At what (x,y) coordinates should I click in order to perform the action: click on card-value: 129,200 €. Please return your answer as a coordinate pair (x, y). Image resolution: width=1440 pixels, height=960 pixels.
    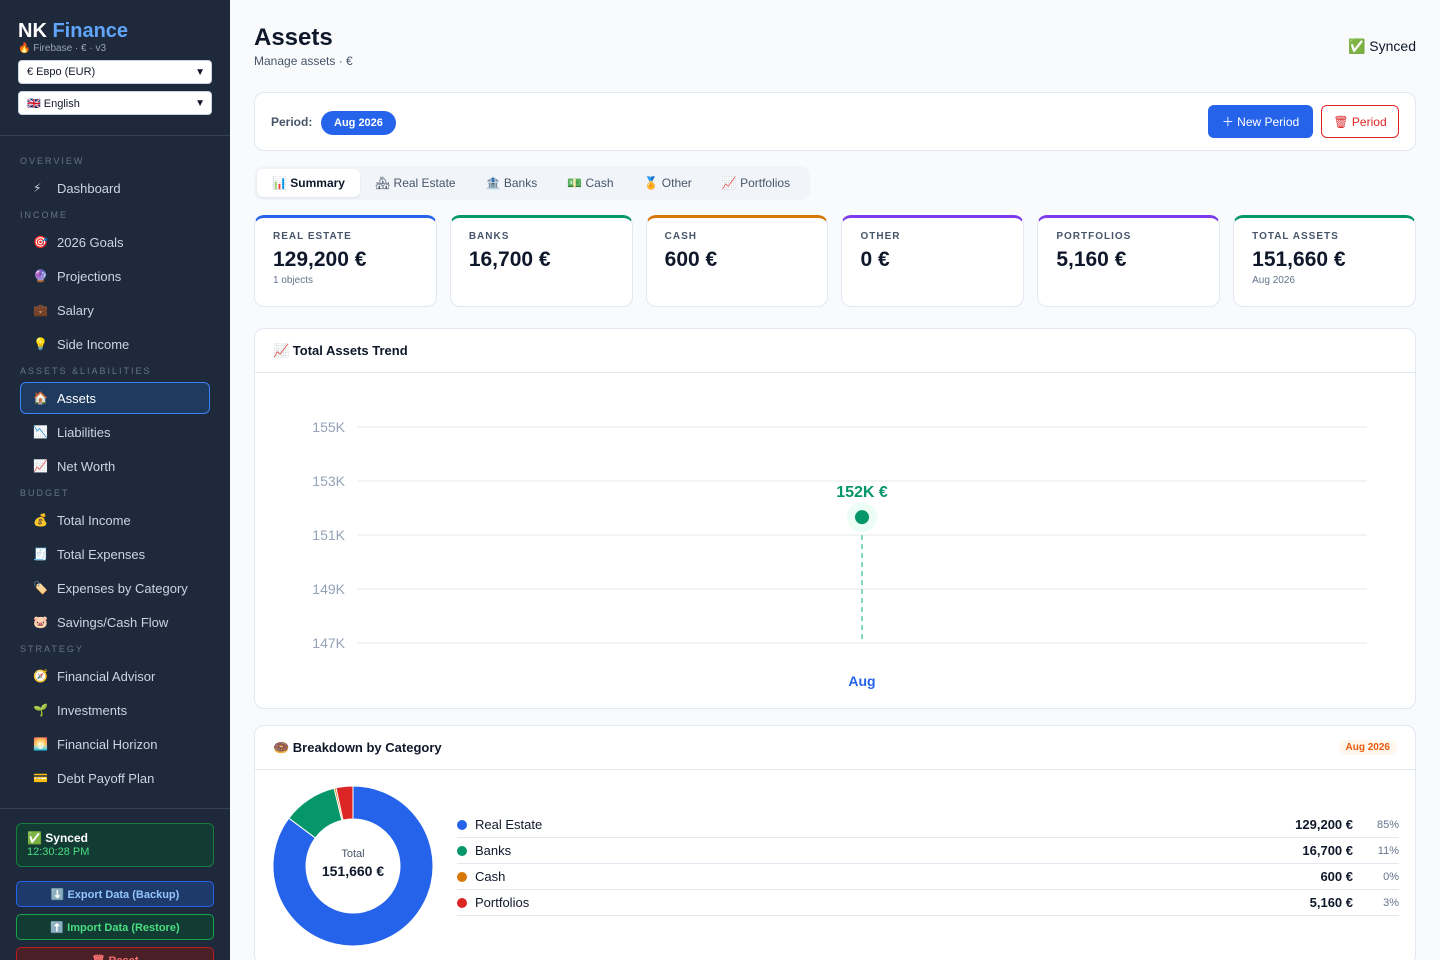
    Looking at the image, I should click on (320, 259).